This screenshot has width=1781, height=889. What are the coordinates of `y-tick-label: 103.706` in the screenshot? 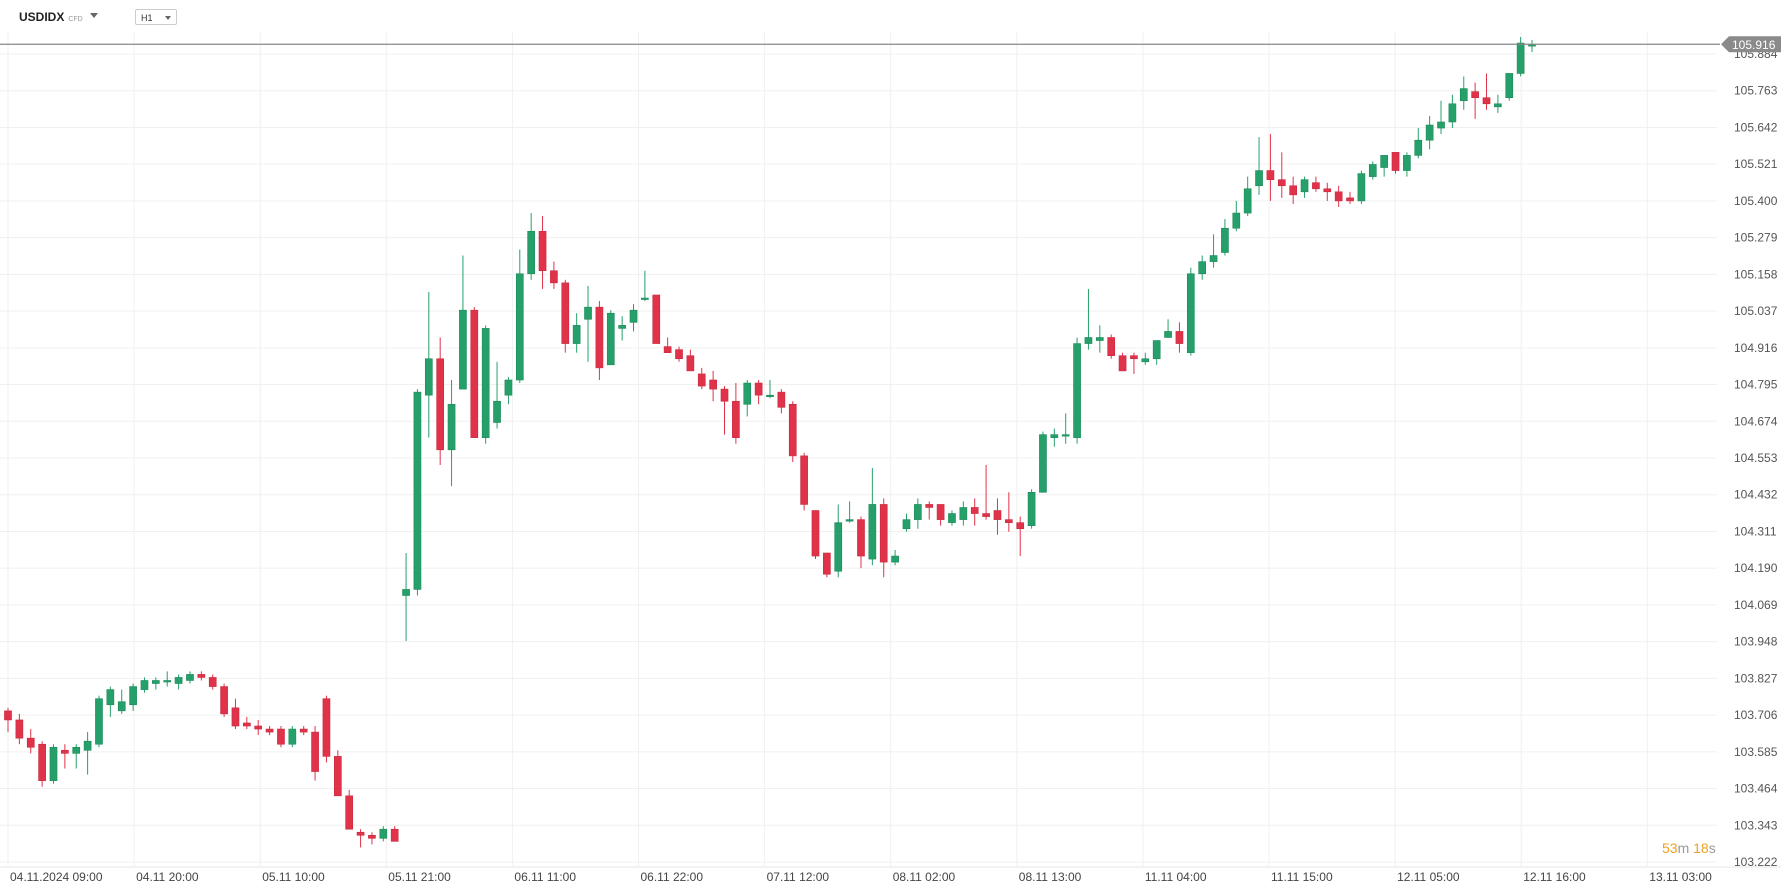 It's located at (1756, 715).